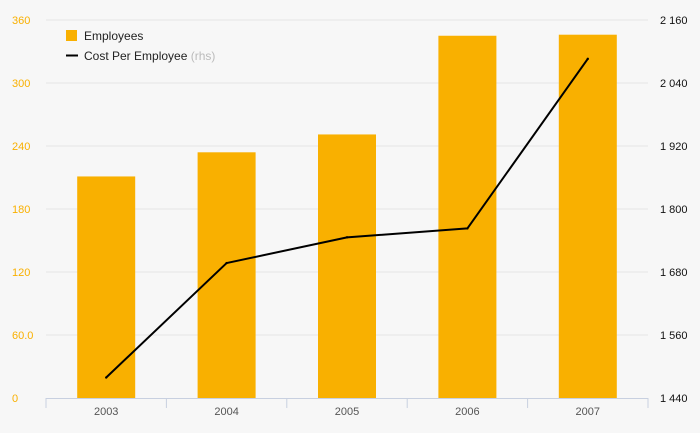 The width and height of the screenshot is (700, 433). What do you see at coordinates (467, 412) in the screenshot?
I see `x-tick-label: 2006` at bounding box center [467, 412].